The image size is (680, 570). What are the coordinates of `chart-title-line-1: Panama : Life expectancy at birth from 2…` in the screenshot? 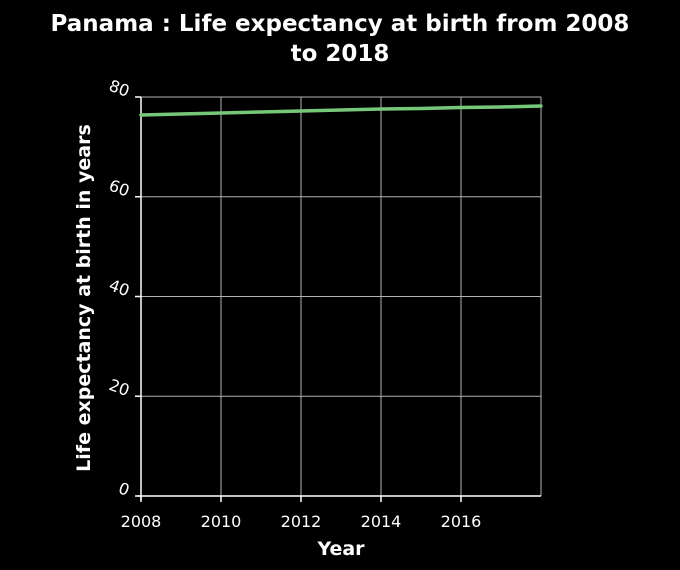 It's located at (340, 24).